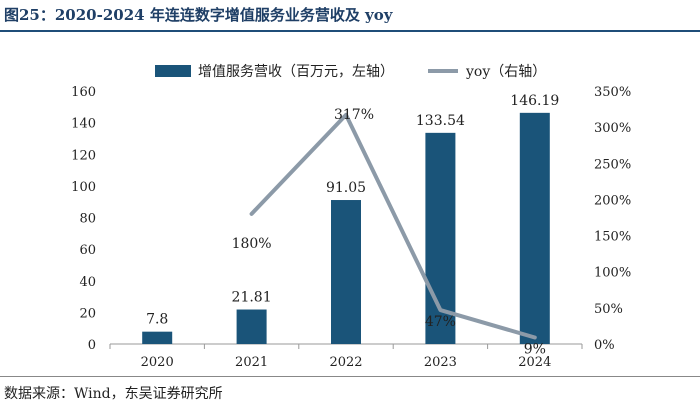 This screenshot has height=410, width=700. I want to click on left-tick-label: 40, so click(87, 282).